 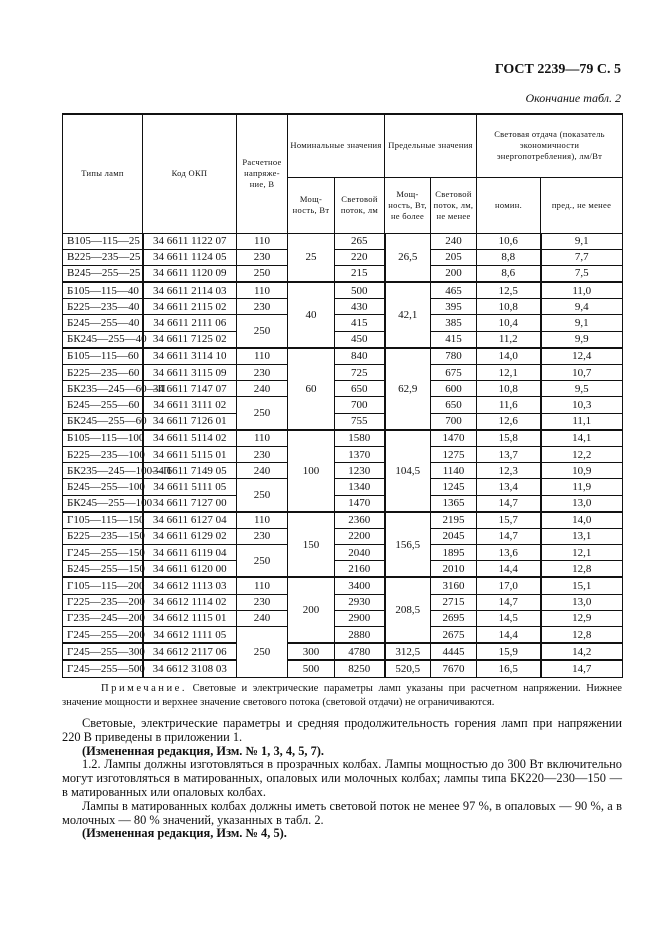 I want to click on cell-nominal-power: 40, so click(x=311, y=315).